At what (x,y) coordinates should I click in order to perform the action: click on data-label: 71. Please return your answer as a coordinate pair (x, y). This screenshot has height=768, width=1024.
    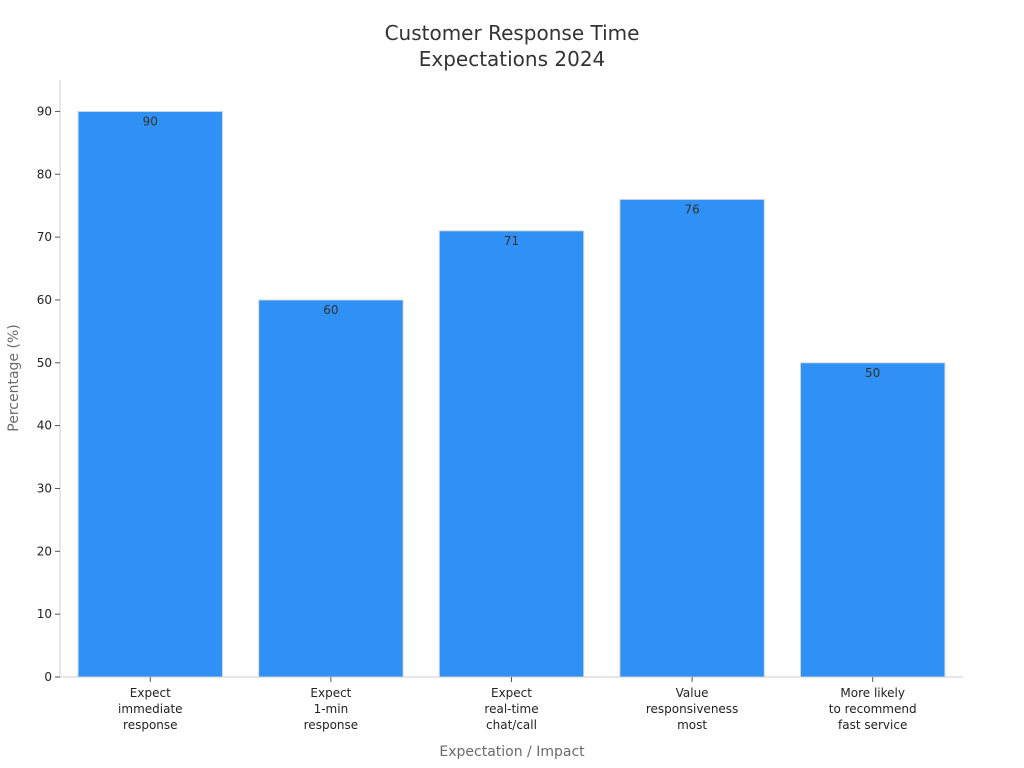
    Looking at the image, I should click on (511, 241).